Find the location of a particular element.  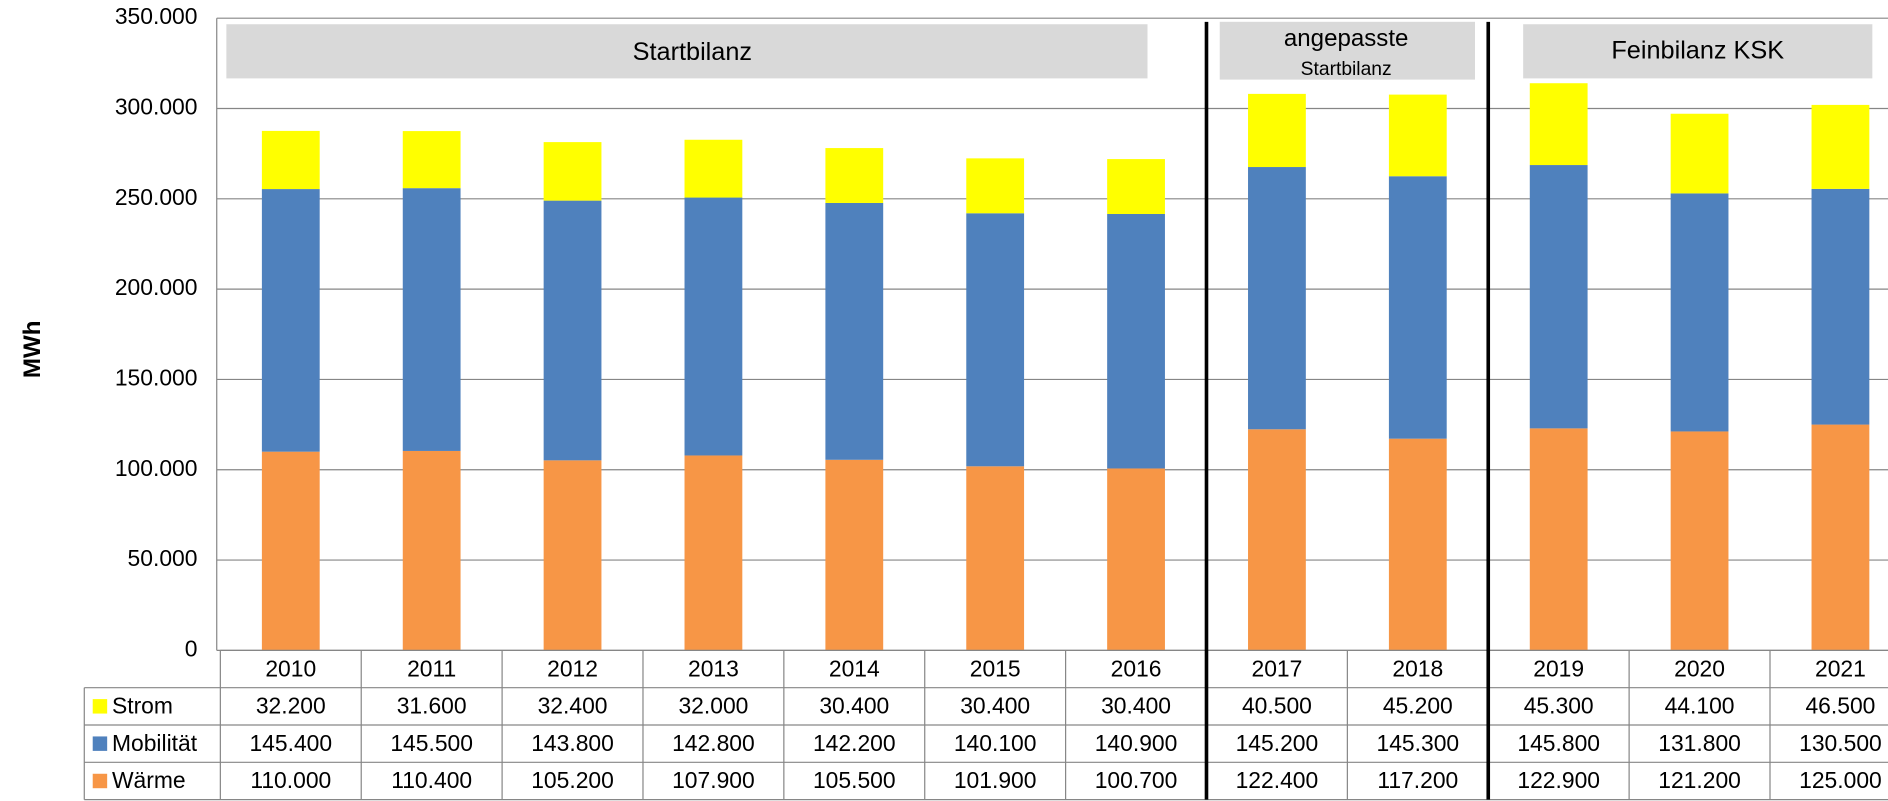

x-tick-label: 2010 is located at coordinates (290, 668).